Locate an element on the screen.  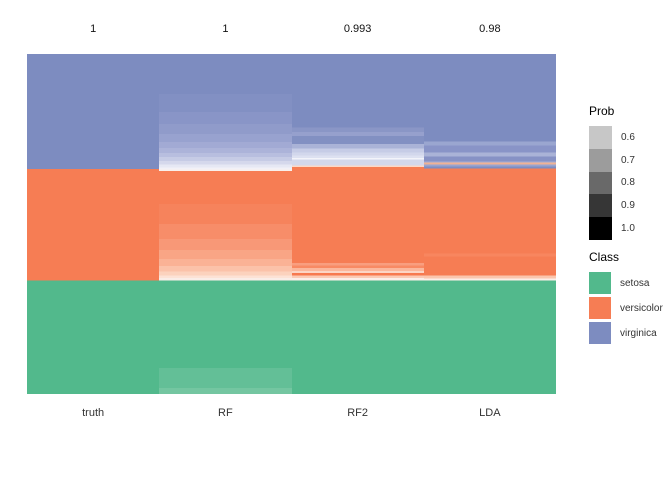
x-axis-labels: truth RF RF2 LDA is located at coordinates (291, 413).